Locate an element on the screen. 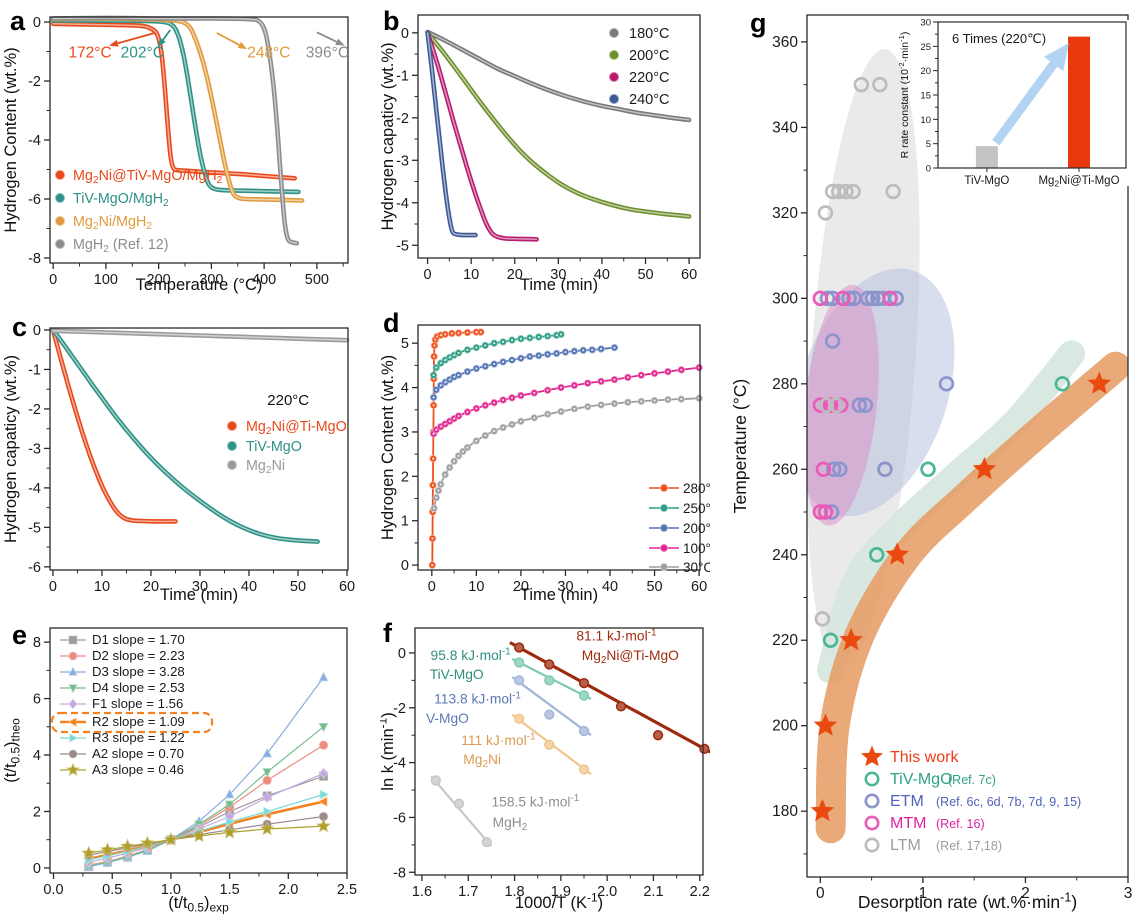 The image size is (1136, 918). svg-text: 1000/T (K-1) is located at coordinates (559, 901).